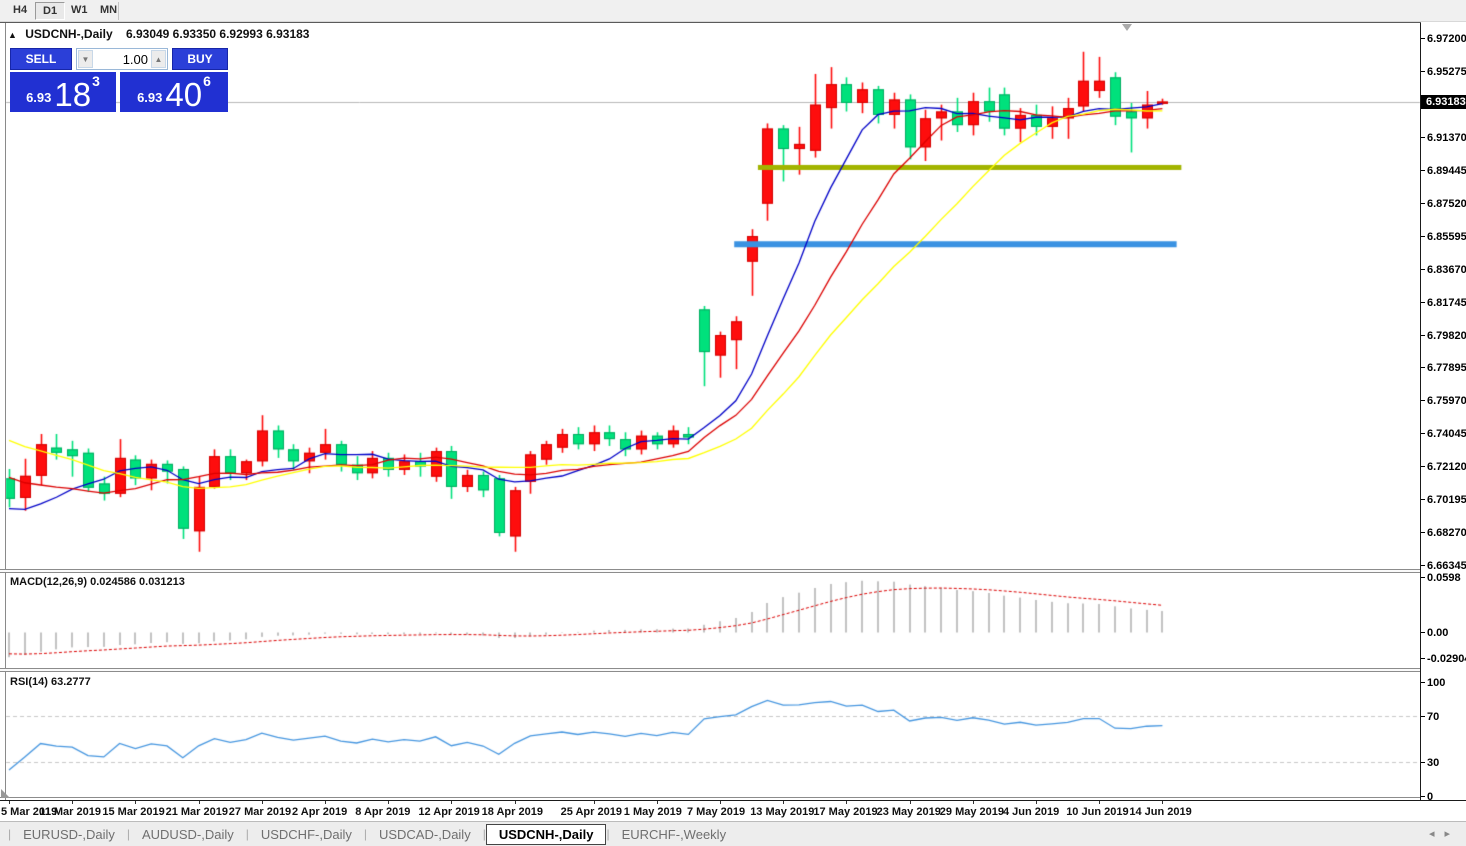 Image resolution: width=1466 pixels, height=846 pixels. Describe the element at coordinates (79, 10) in the screenshot. I see `timeframe-button-w1: W1` at that location.